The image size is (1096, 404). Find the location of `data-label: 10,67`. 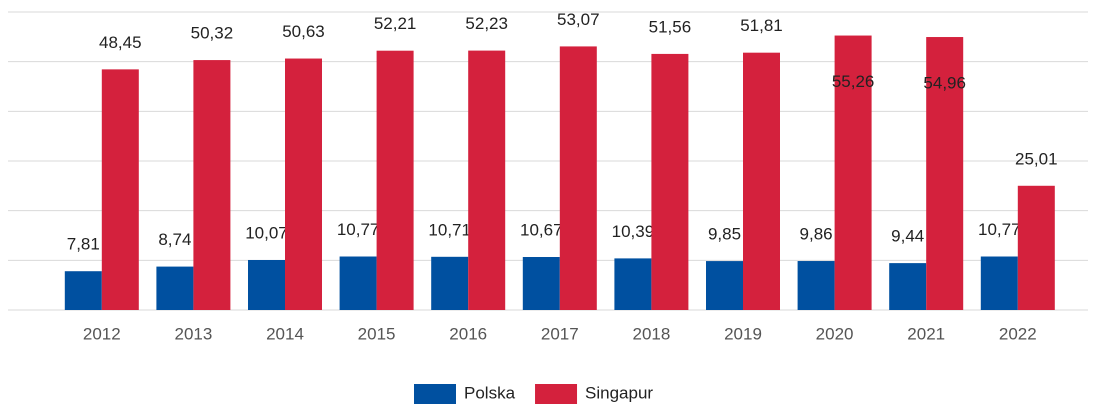

data-label: 10,67 is located at coordinates (541, 229).